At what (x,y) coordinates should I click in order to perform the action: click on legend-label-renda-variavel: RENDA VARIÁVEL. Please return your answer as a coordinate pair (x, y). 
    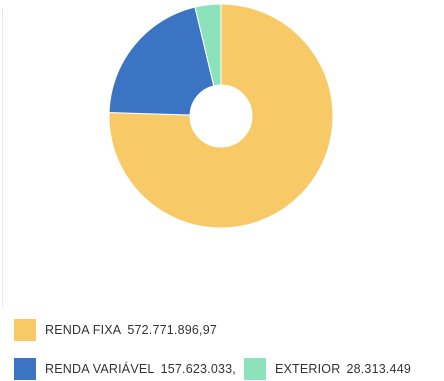
    Looking at the image, I should click on (100, 369).